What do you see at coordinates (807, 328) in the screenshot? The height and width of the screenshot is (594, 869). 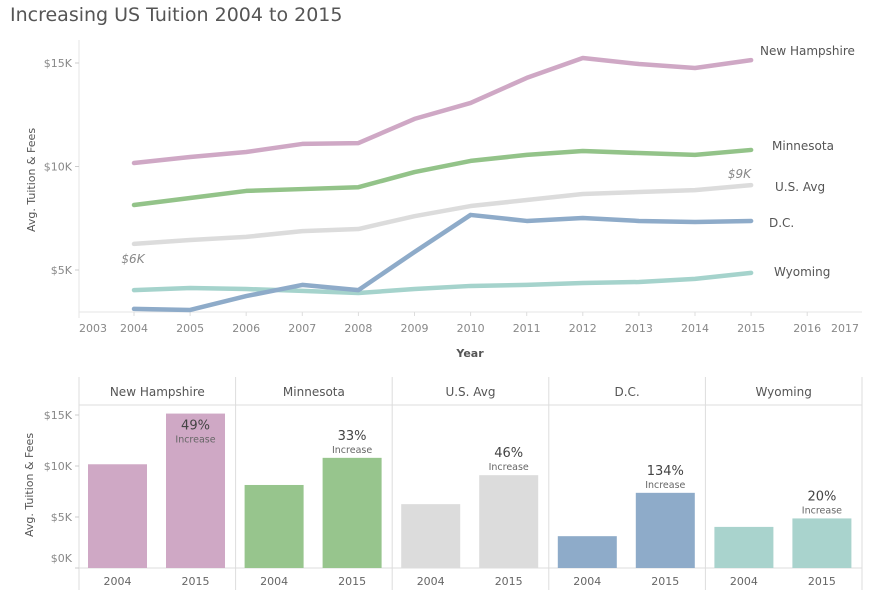 I see `x-tick-label: 2016` at bounding box center [807, 328].